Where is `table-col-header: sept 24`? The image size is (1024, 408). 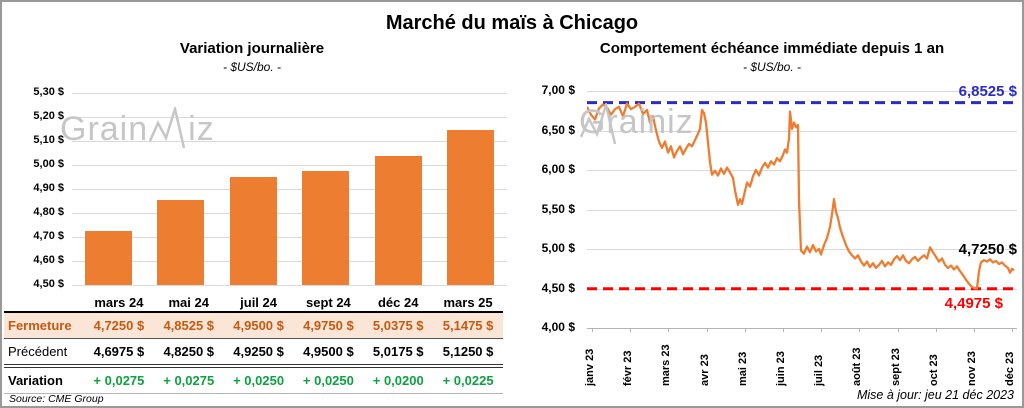
table-col-header: sept 24 is located at coordinates (328, 303).